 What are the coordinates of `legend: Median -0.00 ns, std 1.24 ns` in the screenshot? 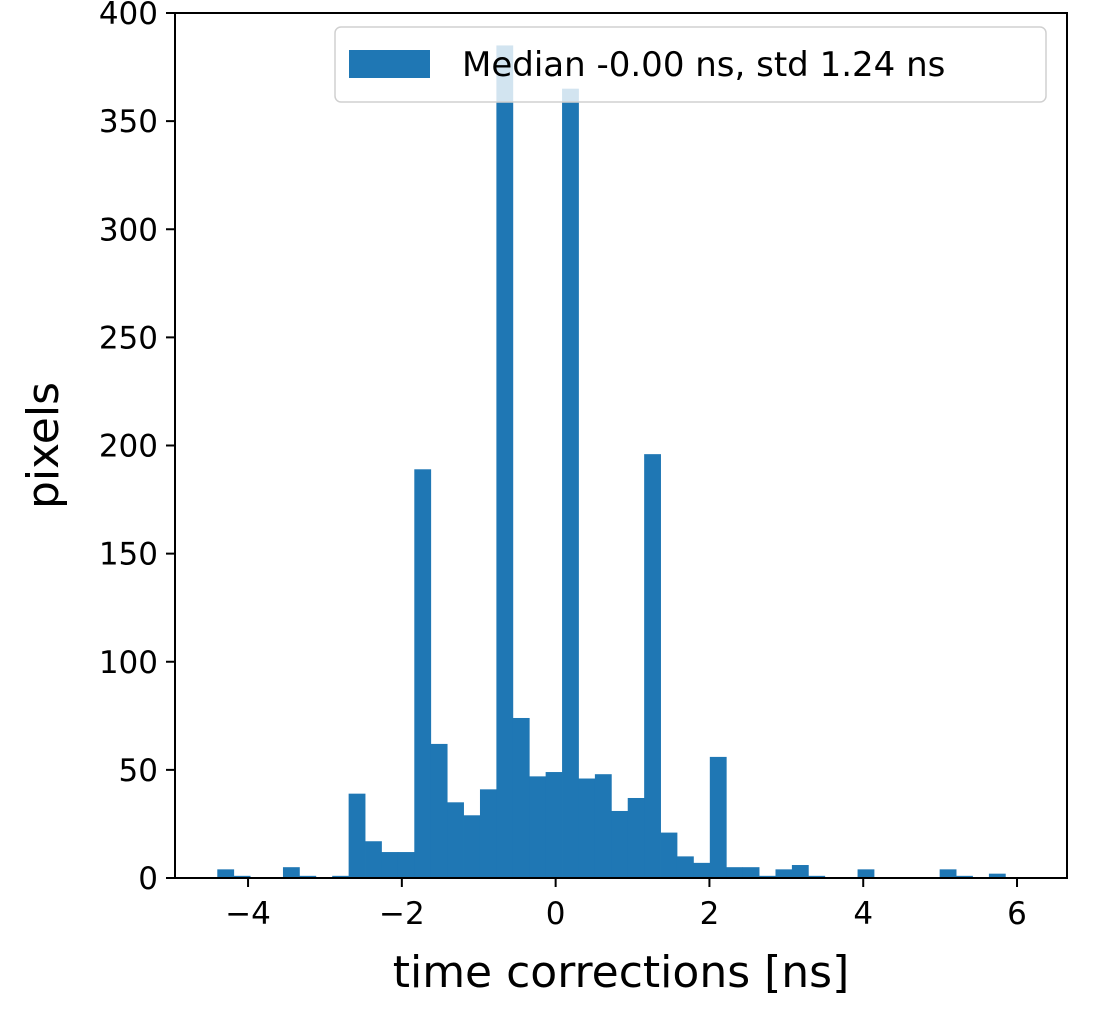 It's located at (690, 64).